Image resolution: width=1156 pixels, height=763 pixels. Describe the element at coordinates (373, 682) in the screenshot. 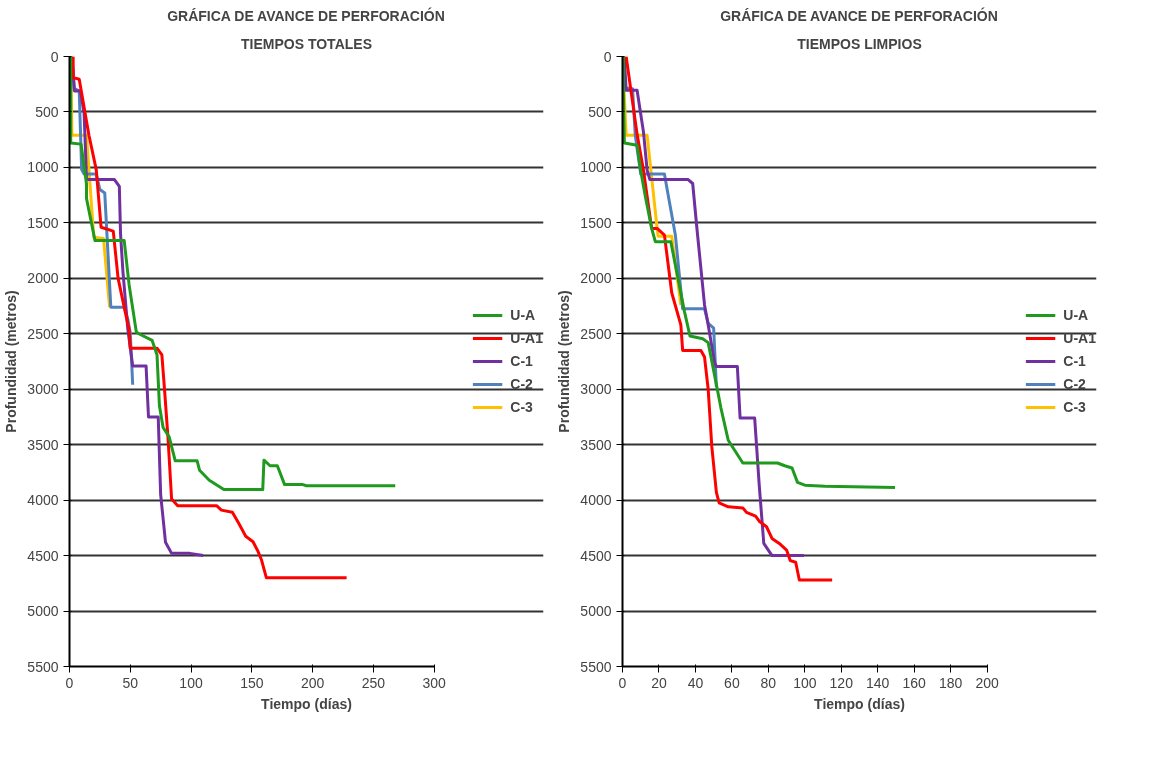

I see `x-tick-label: 250` at that location.